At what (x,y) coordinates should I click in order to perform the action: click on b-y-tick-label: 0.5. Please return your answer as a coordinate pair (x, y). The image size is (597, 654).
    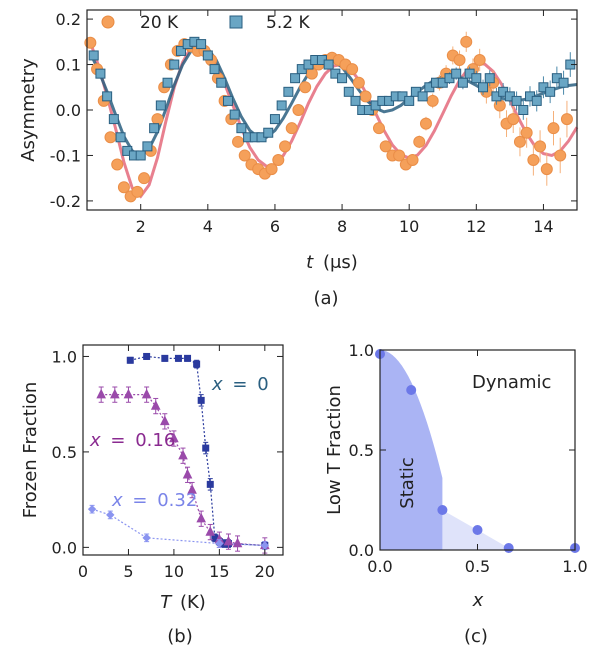
    Looking at the image, I should click on (64, 452).